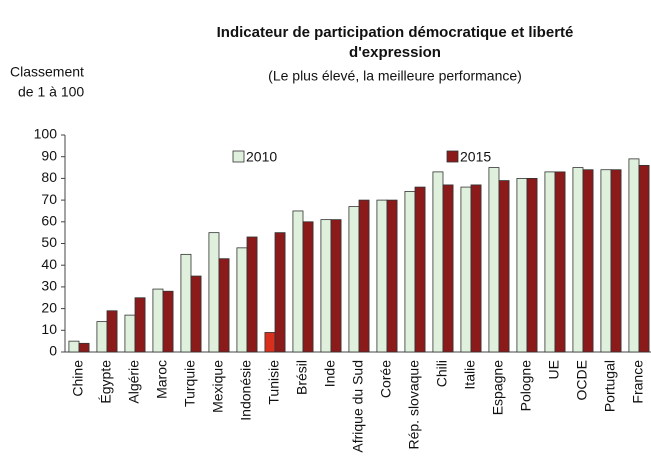 The height and width of the screenshot is (474, 651). I want to click on y-axis-label: de 1 à 100, so click(51, 92).